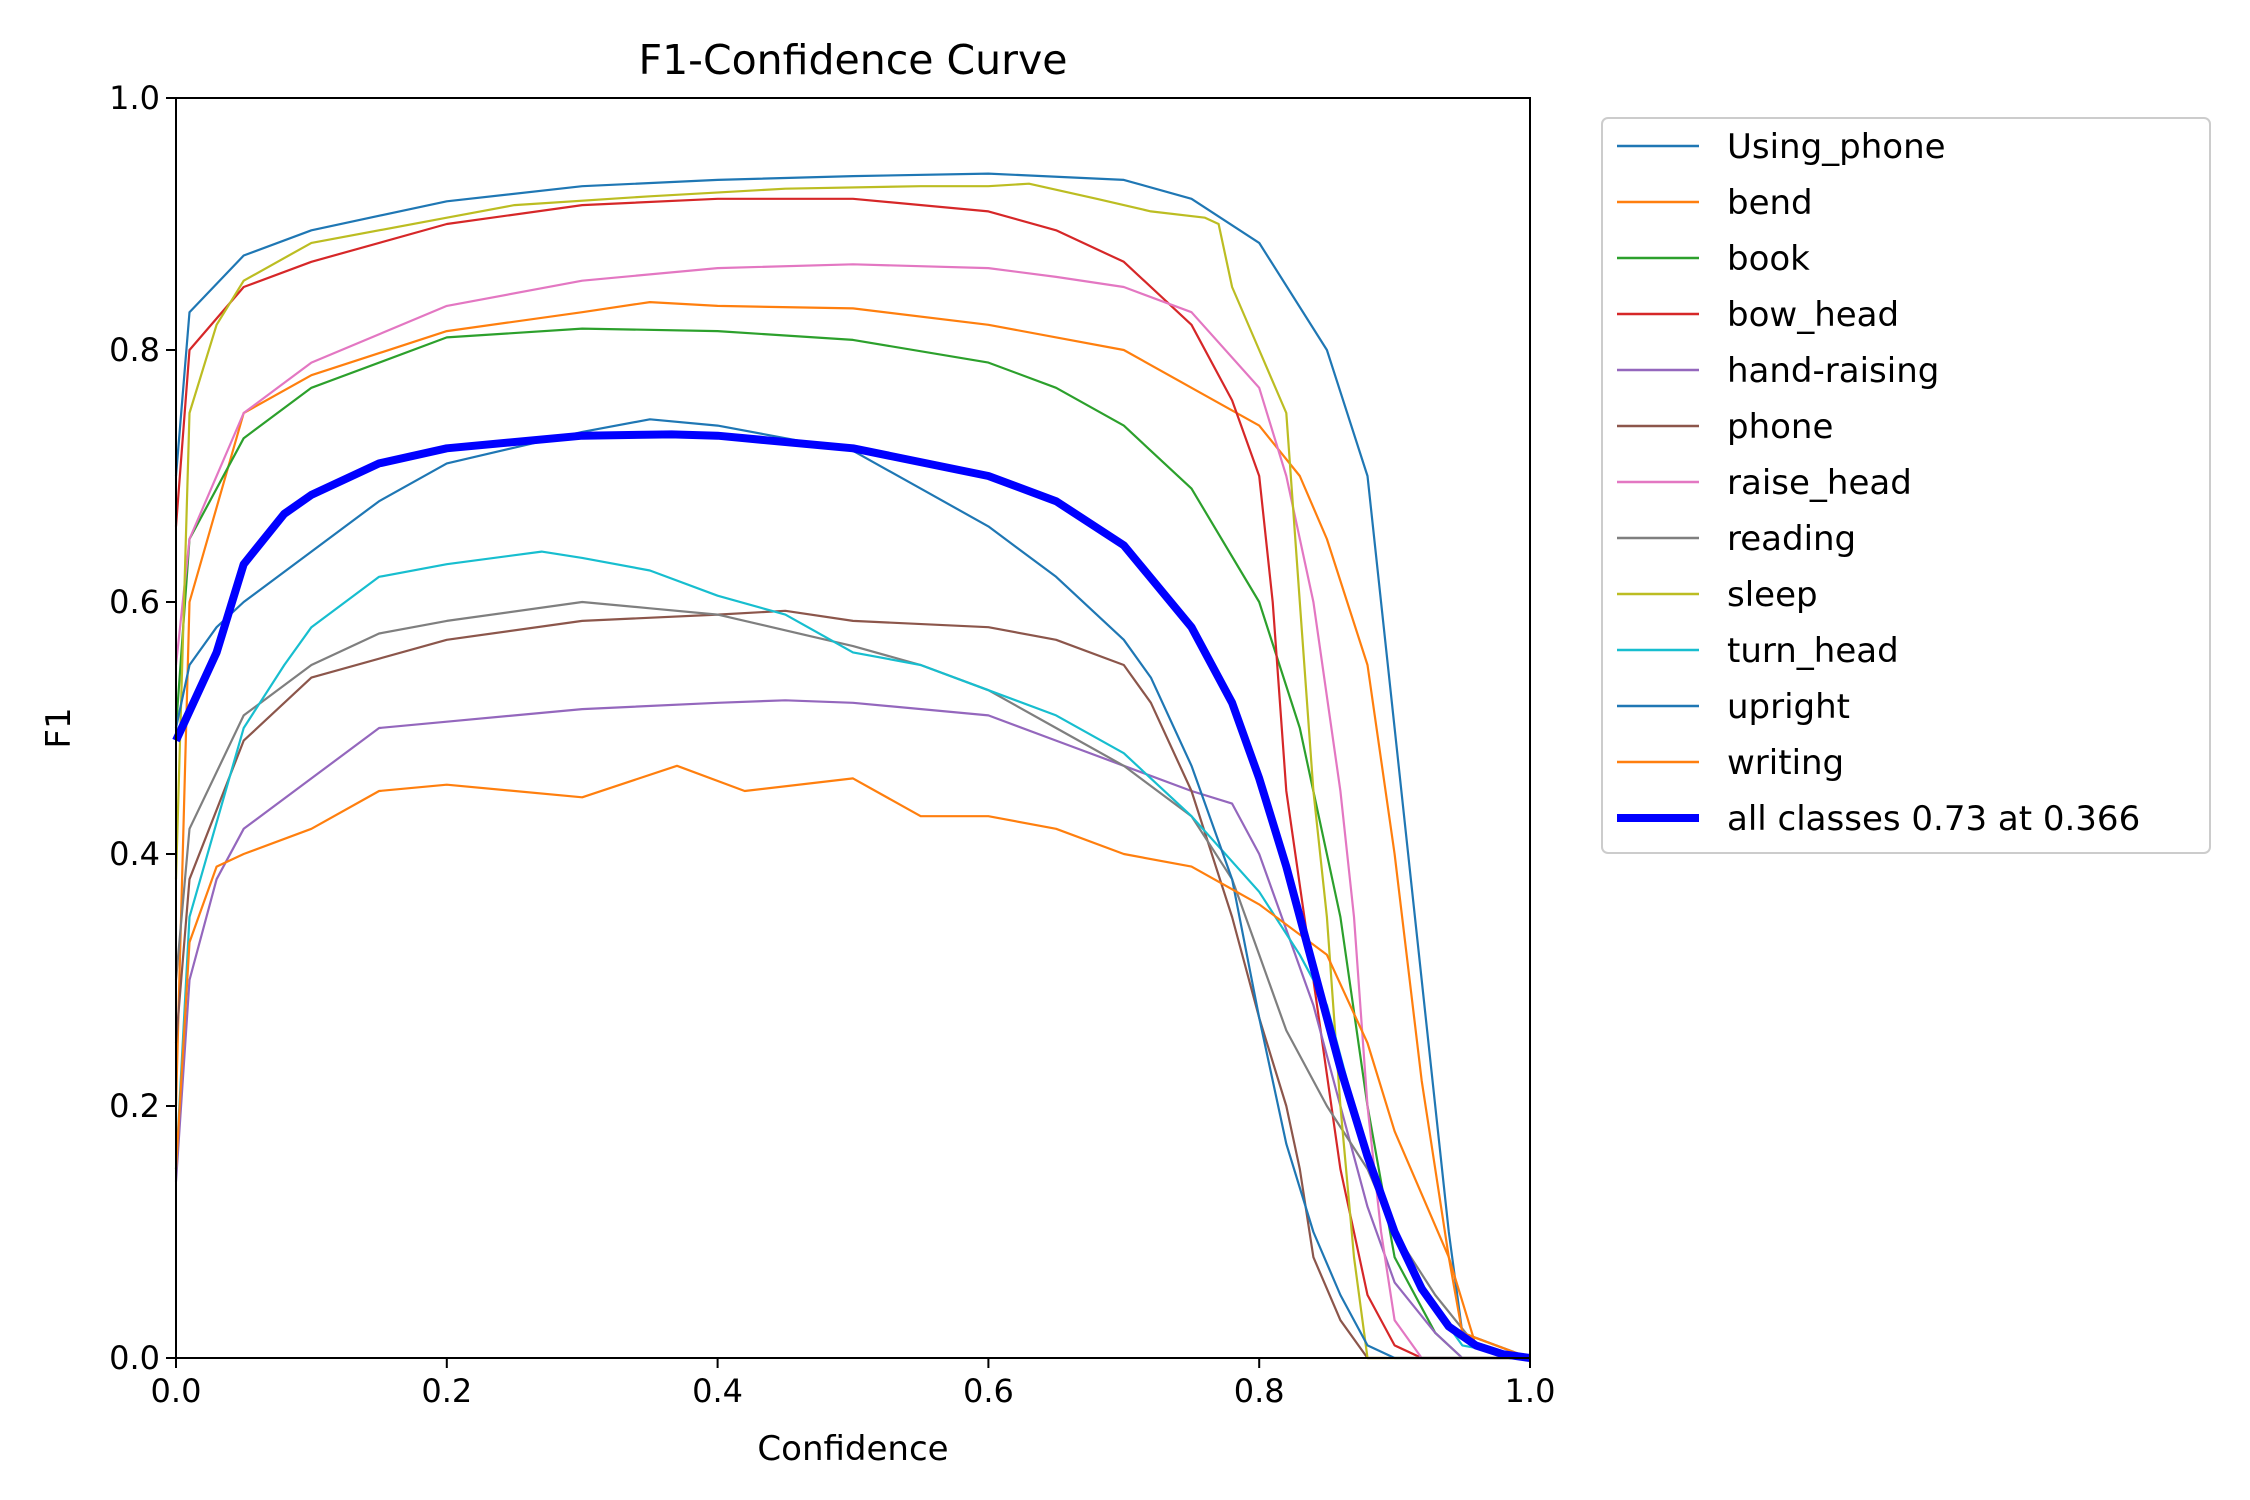 The image size is (2250, 1500). Describe the element at coordinates (1813, 315) in the screenshot. I see `legend-label: bow_head` at that location.